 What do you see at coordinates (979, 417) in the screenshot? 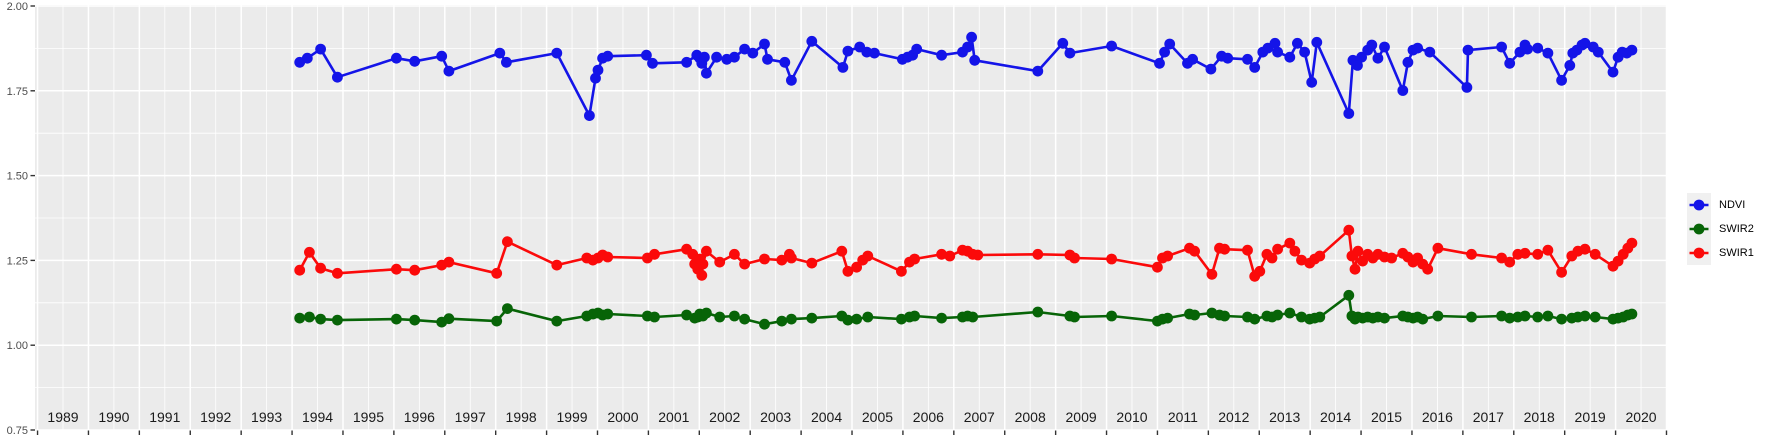
I see `x-axis-year-label: 2007` at bounding box center [979, 417].